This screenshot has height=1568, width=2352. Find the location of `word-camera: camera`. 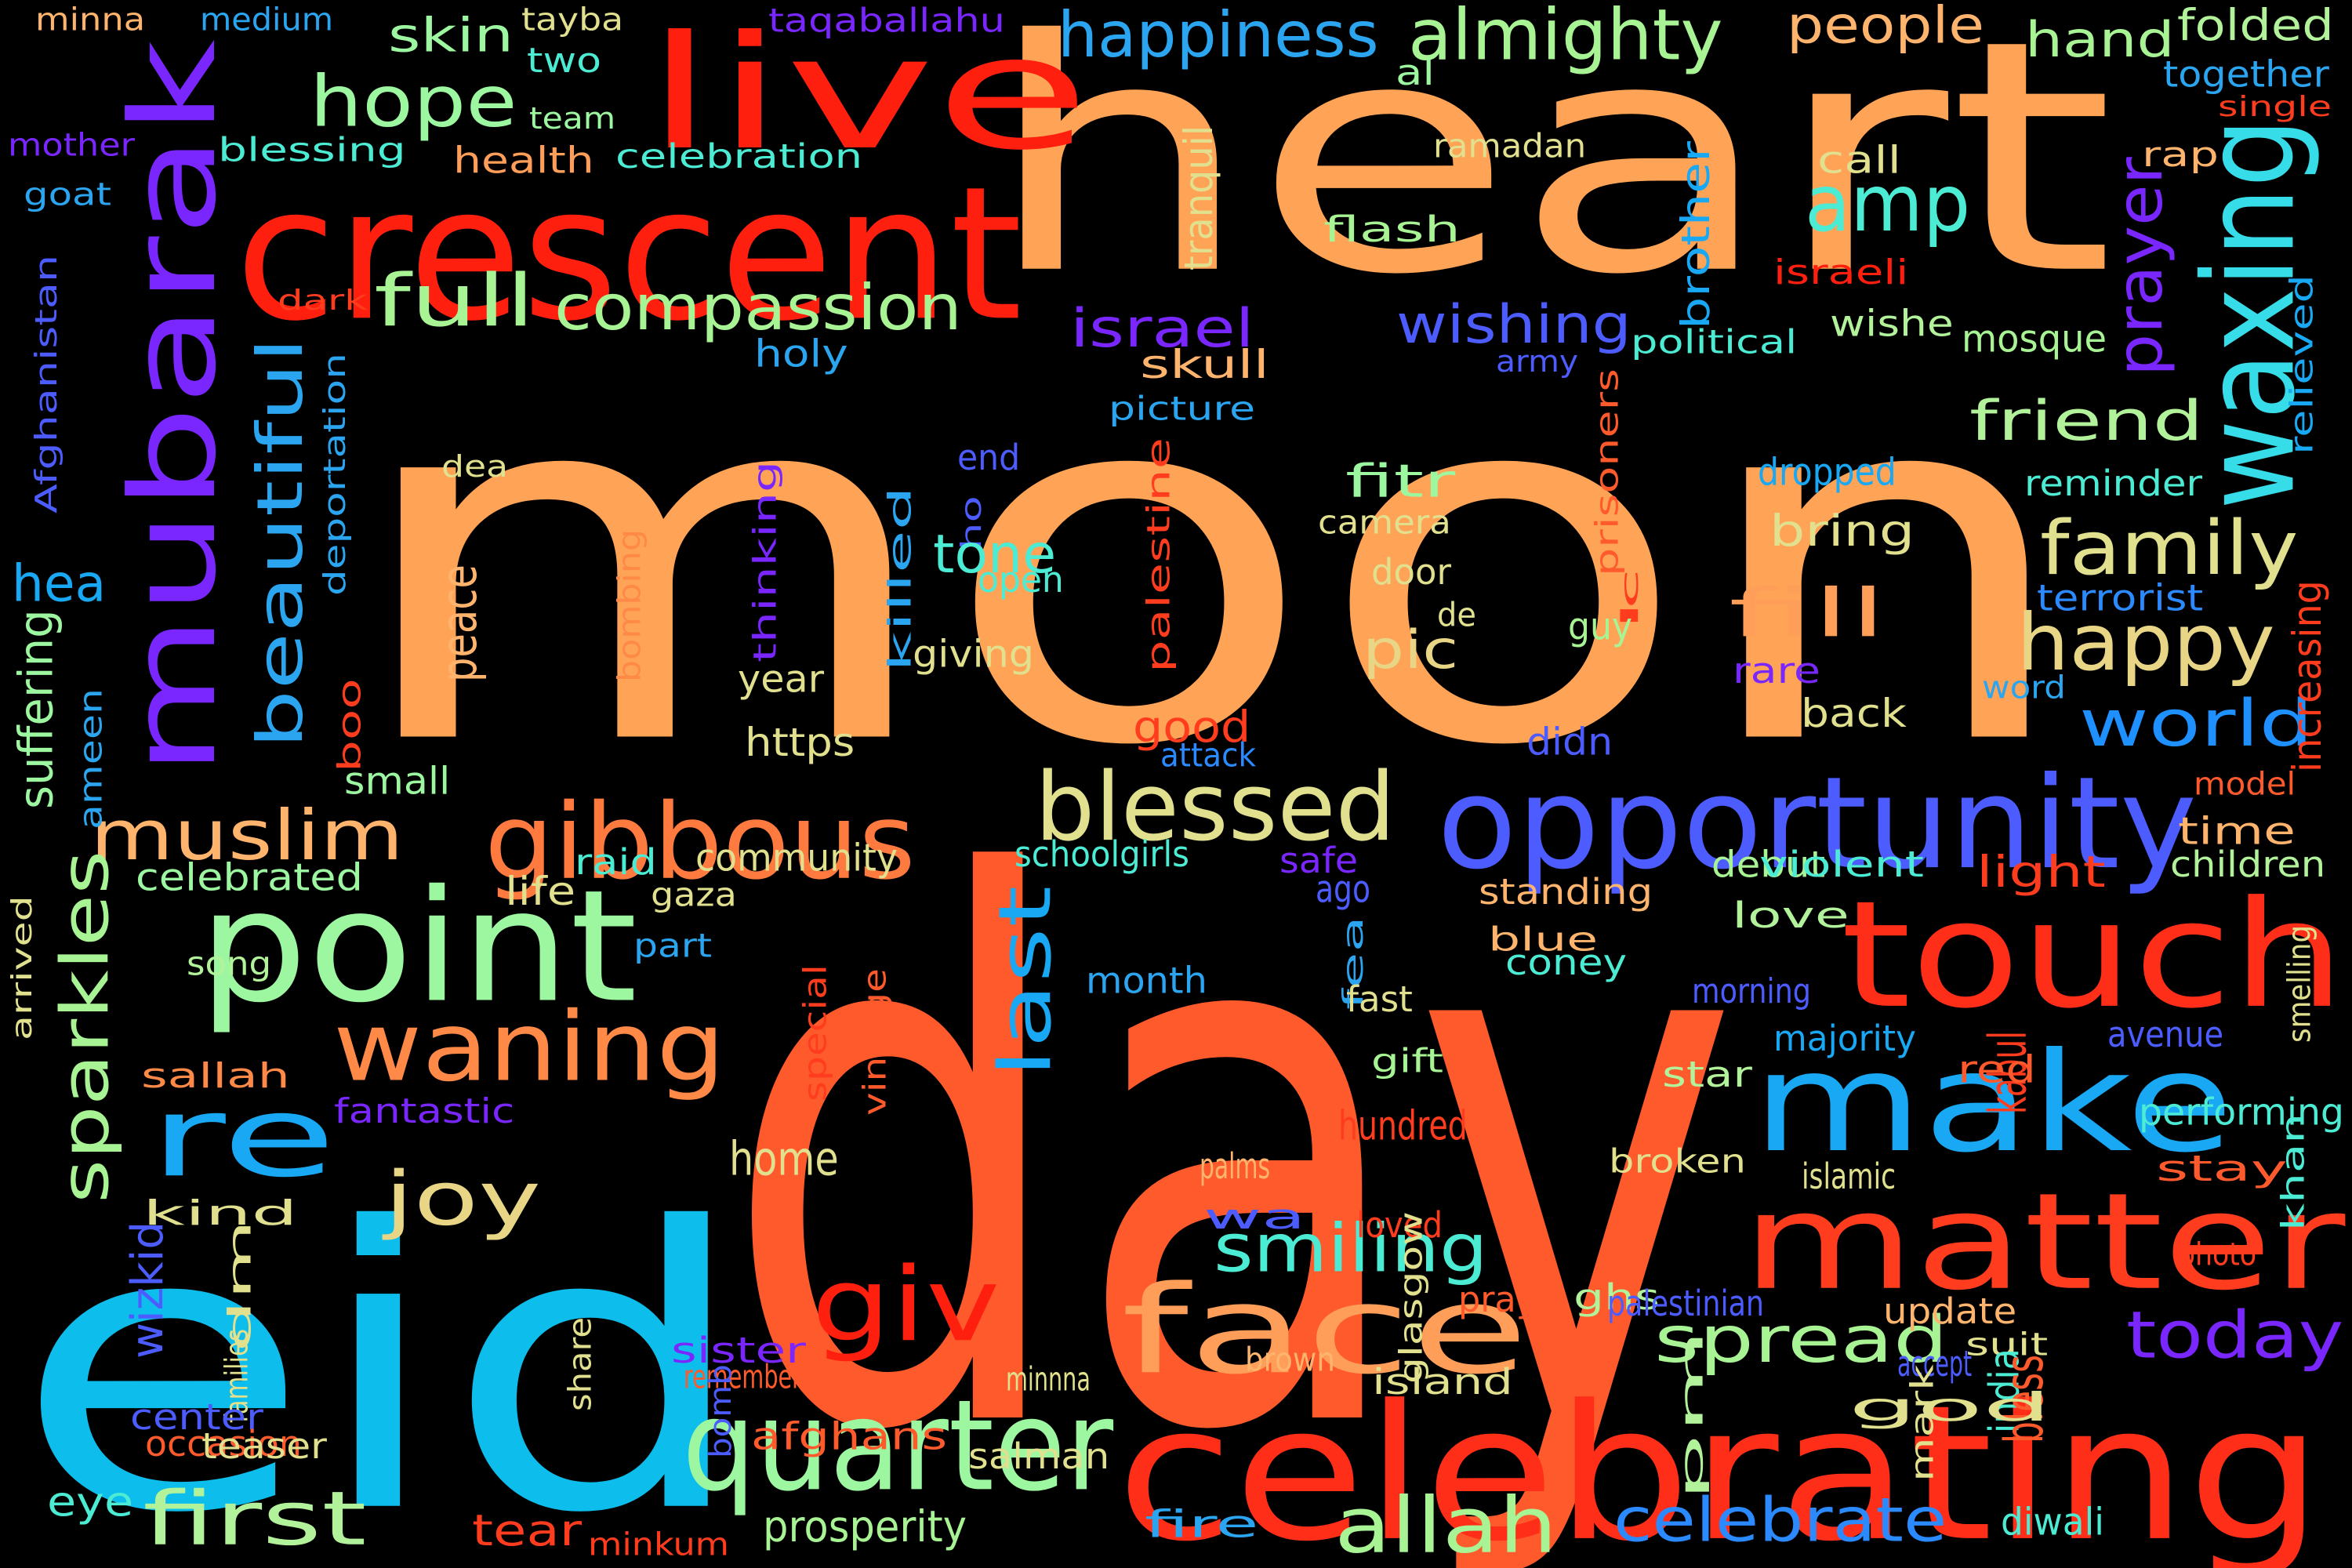

word-camera: camera is located at coordinates (1384, 522).